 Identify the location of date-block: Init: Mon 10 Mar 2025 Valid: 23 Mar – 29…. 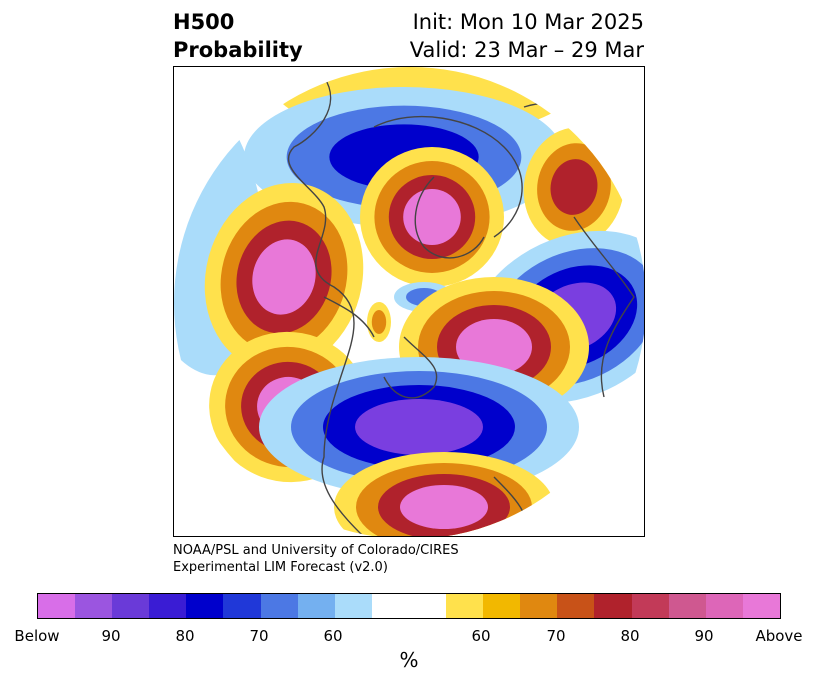
(527, 36).